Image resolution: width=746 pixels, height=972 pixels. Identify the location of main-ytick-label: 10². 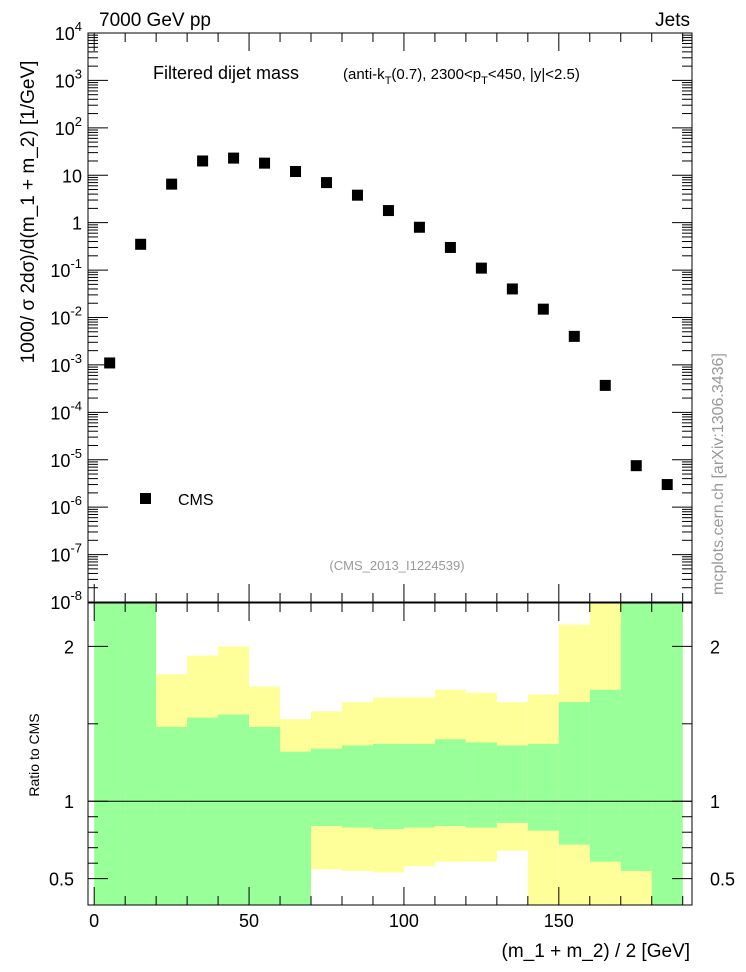
(68, 126).